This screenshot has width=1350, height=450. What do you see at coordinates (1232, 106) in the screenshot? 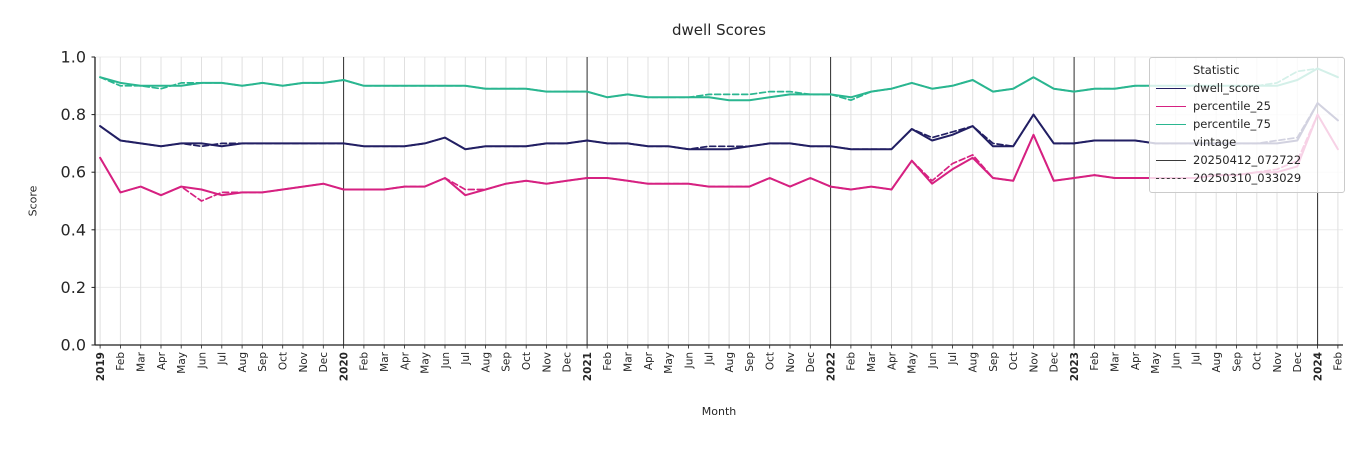
I see `legend-item-percentile_25-label: percentile_25` at bounding box center [1232, 106].